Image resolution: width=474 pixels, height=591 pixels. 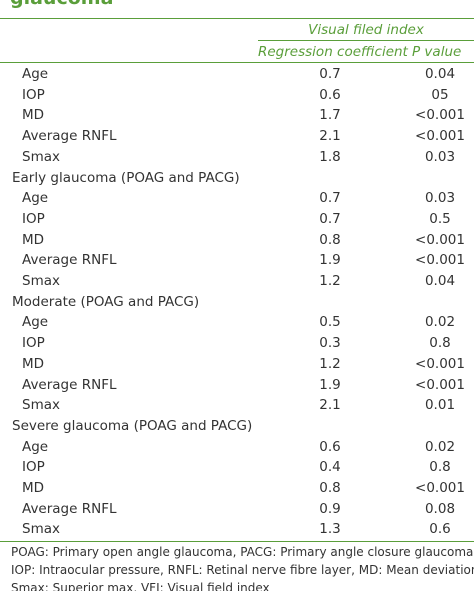 What do you see at coordinates (330, 156) in the screenshot?
I see `cell: 1.8` at bounding box center [330, 156].